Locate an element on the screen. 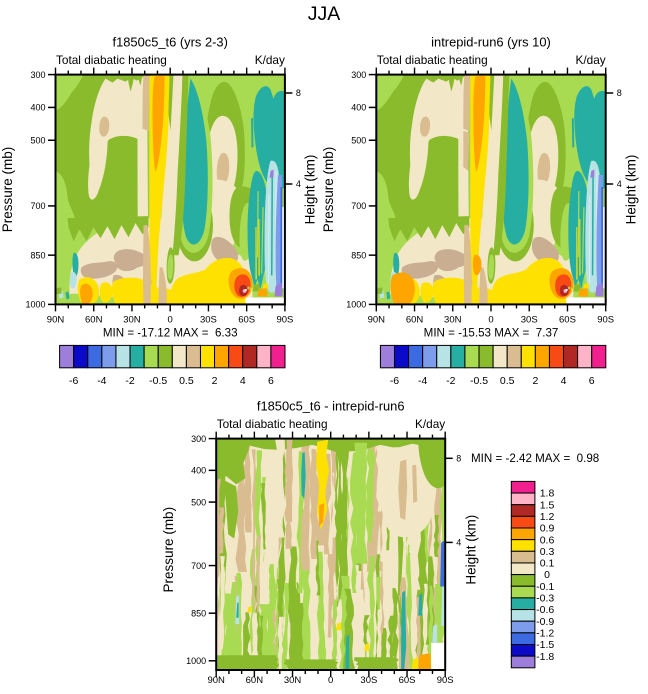 Image resolution: width=648 pixels, height=694 pixels. svg-text: 1.8 is located at coordinates (547, 494).